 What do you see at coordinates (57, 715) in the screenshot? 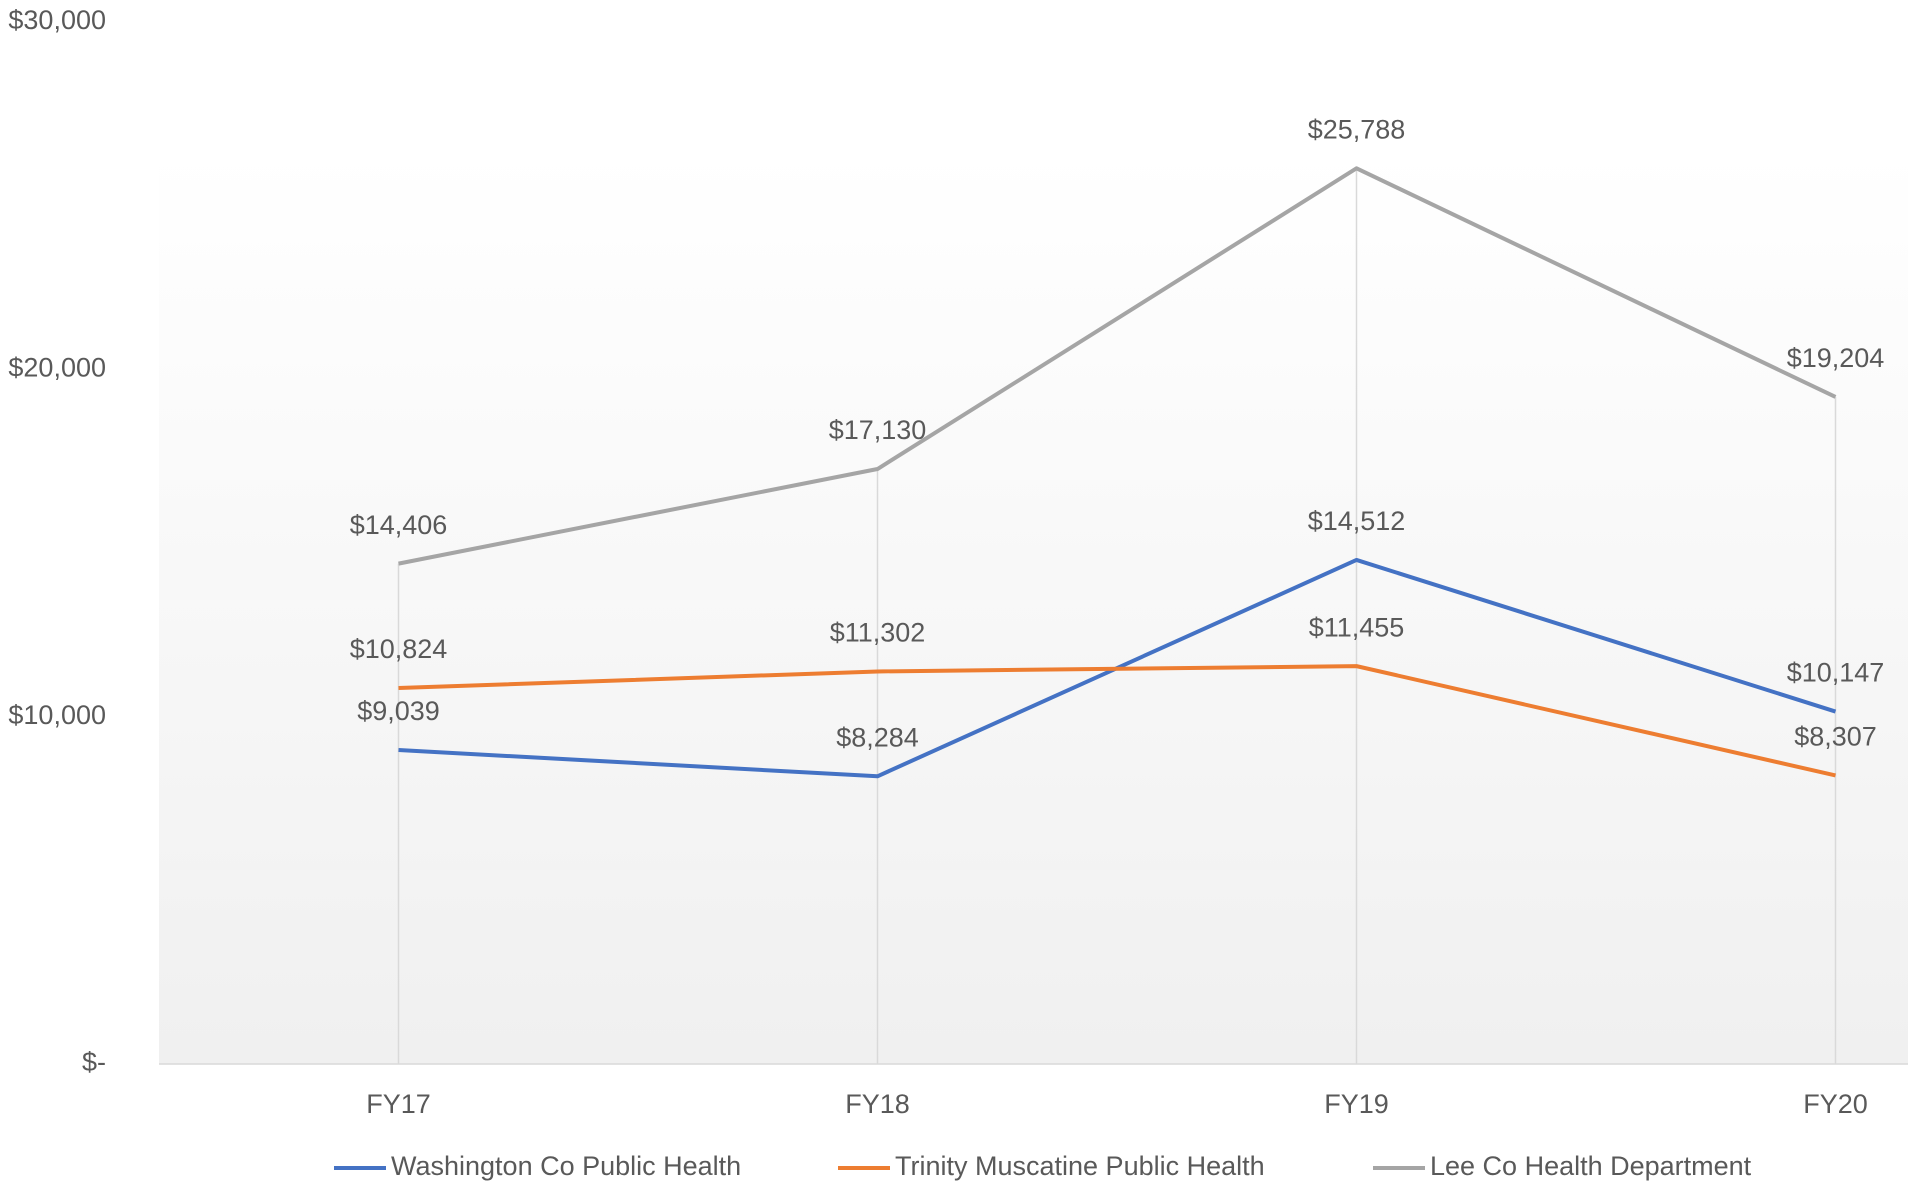
I see `y-tick-label: $10,000` at bounding box center [57, 715].